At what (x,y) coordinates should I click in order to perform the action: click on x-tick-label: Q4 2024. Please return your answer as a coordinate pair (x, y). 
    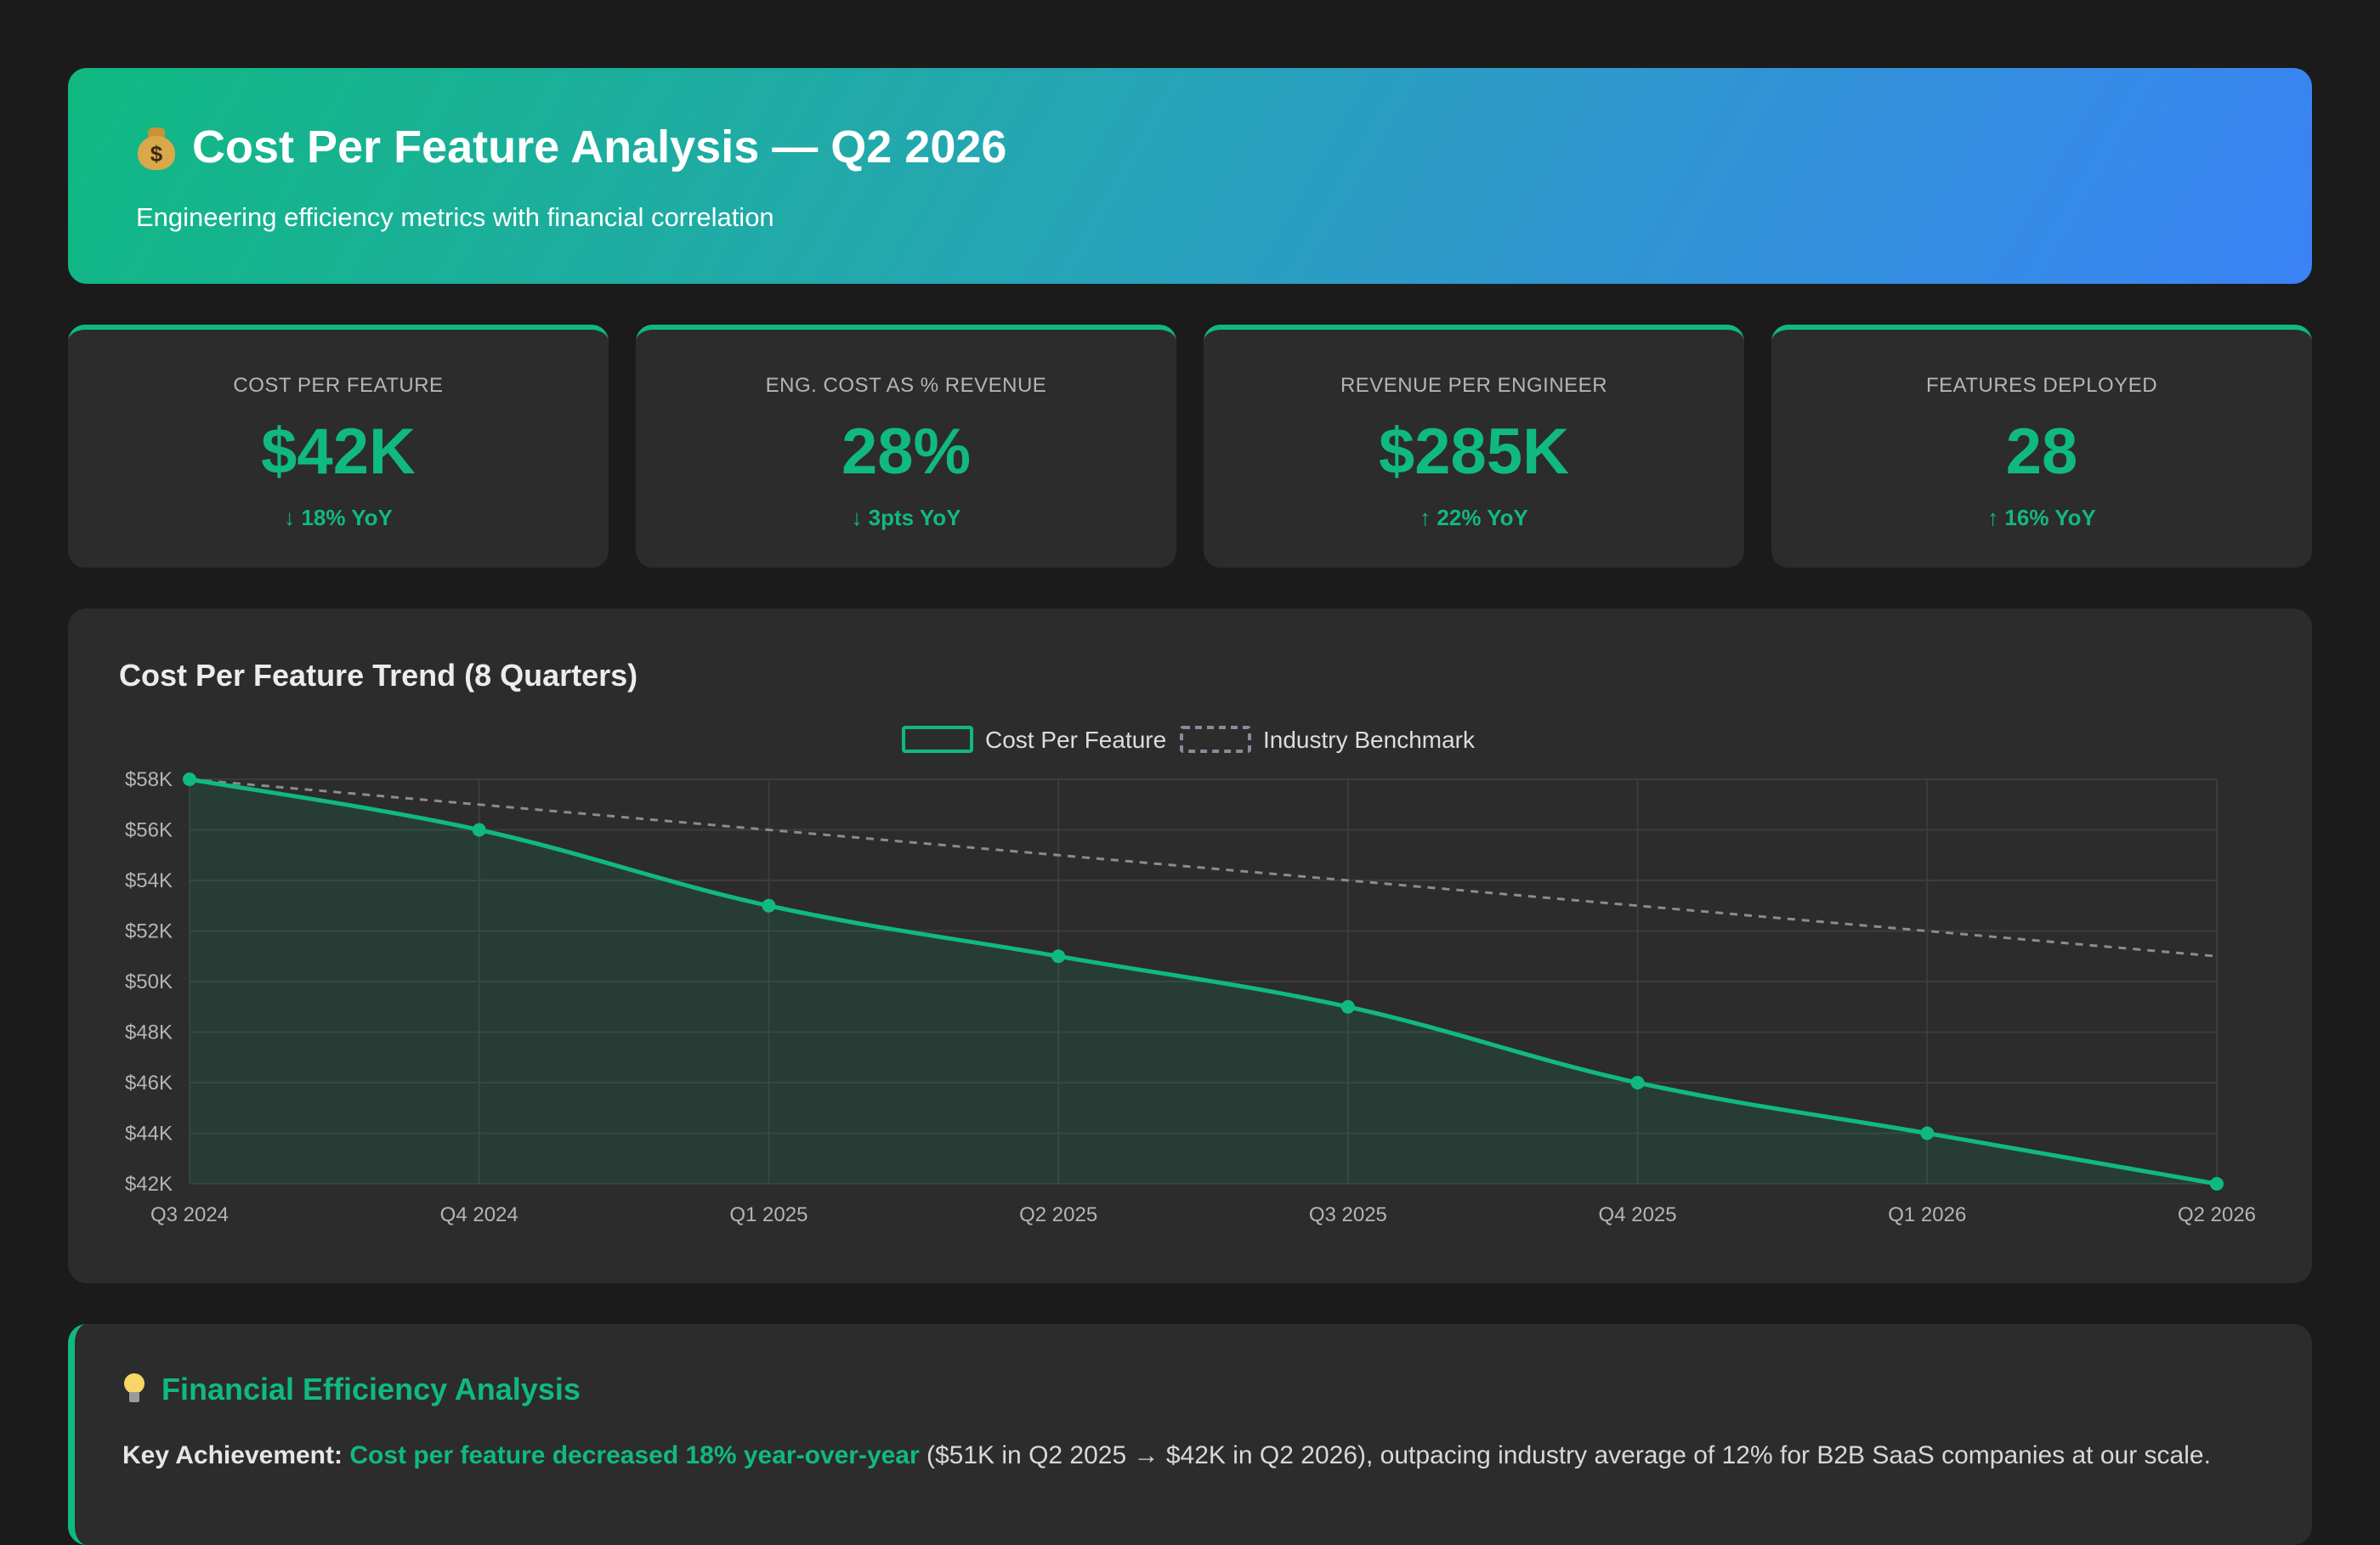
    Looking at the image, I should click on (479, 1214).